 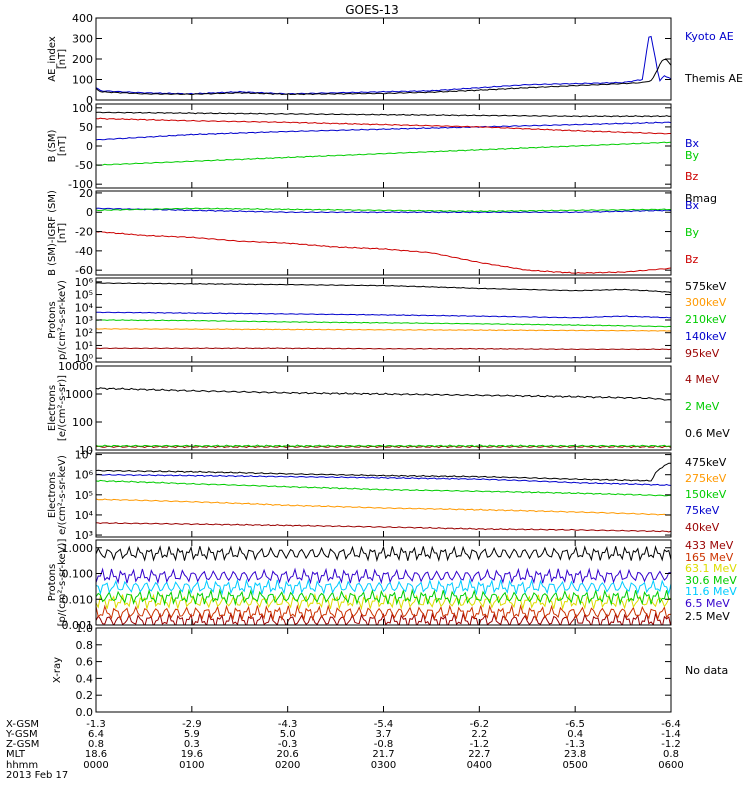 What do you see at coordinates (52, 233) in the screenshot?
I see `y-axis-label: B (SM)-IGRF (SM)` at bounding box center [52, 233].